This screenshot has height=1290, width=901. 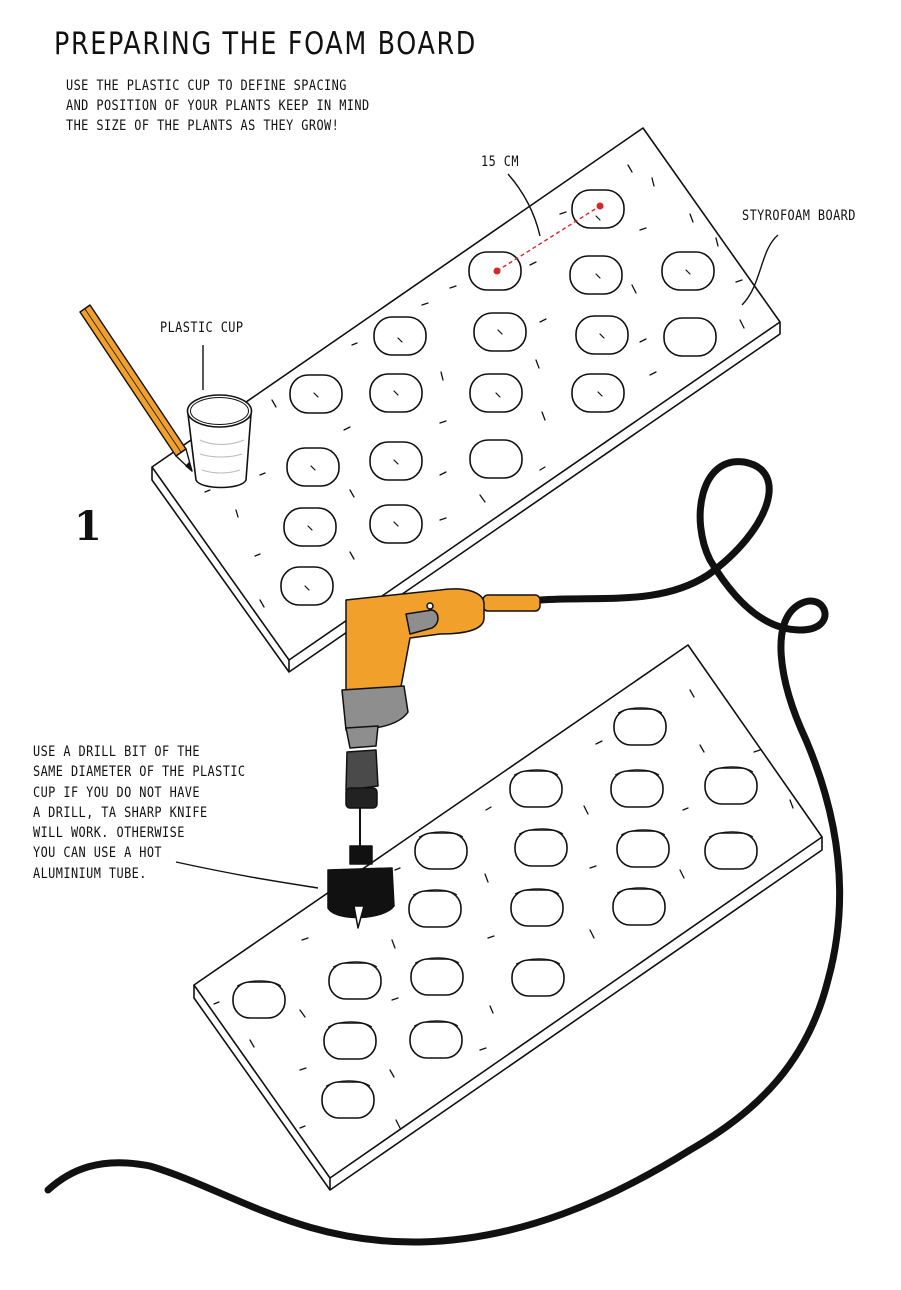 What do you see at coordinates (88, 526) in the screenshot?
I see `step-number: 1` at bounding box center [88, 526].